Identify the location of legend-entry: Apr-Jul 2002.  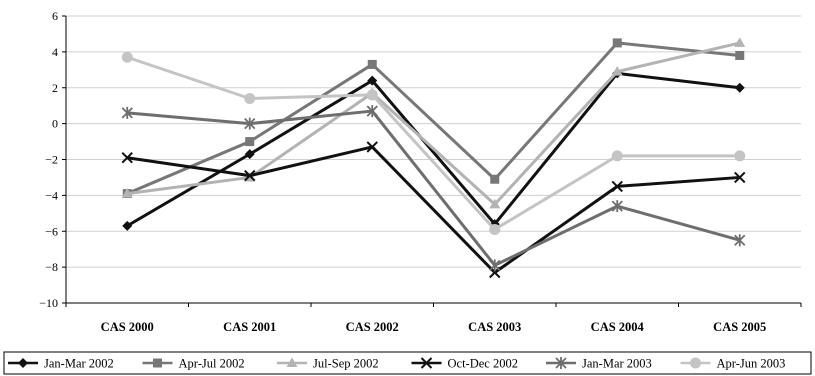
(193, 364).